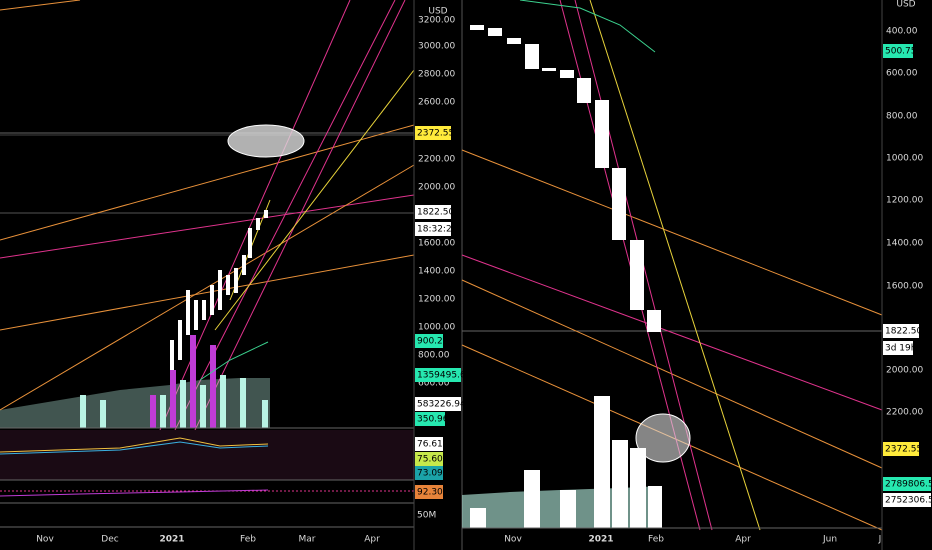 This screenshot has height=550, width=932. Describe the element at coordinates (436, 103) in the screenshot. I see `price-axis-label: 2600.00` at that location.